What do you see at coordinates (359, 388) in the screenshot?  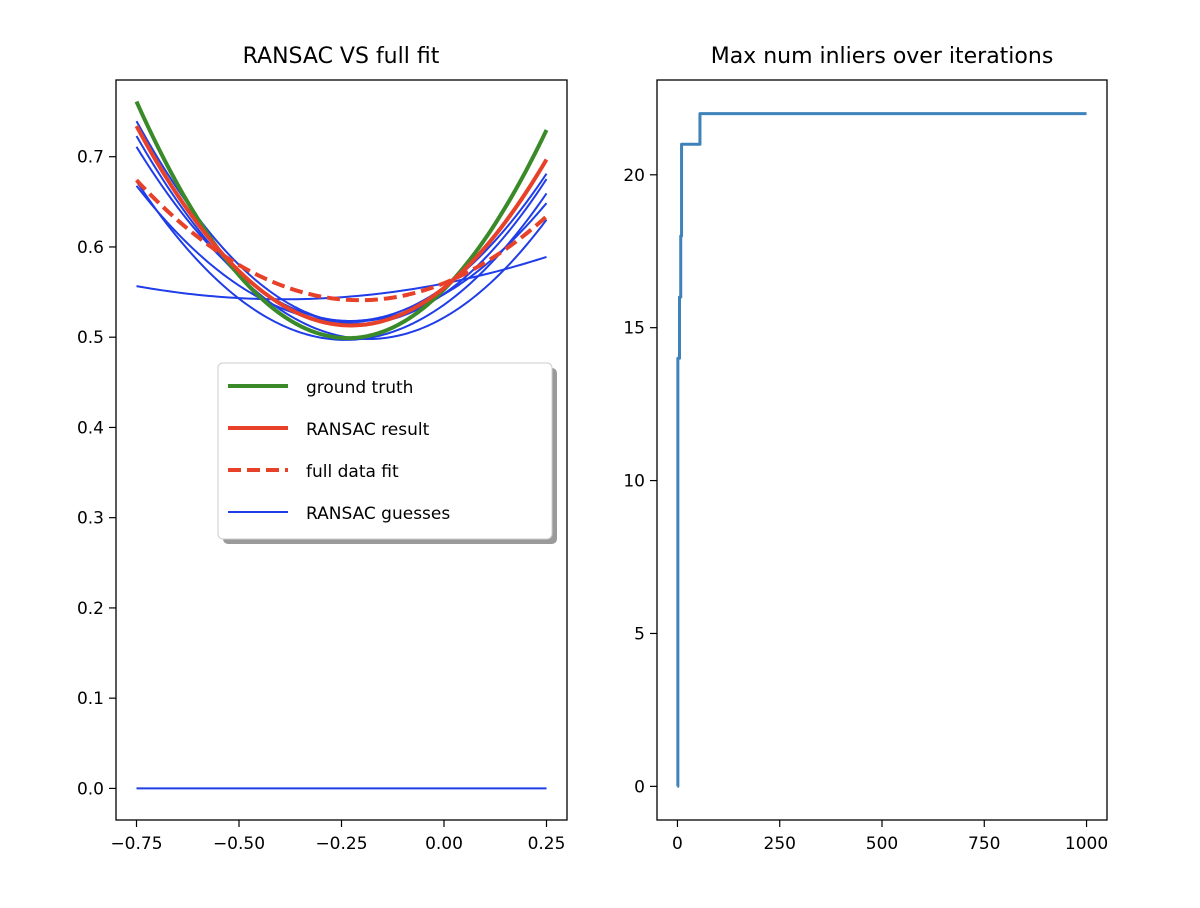 I see `legend-label-ground-truth: ground truth` at bounding box center [359, 388].